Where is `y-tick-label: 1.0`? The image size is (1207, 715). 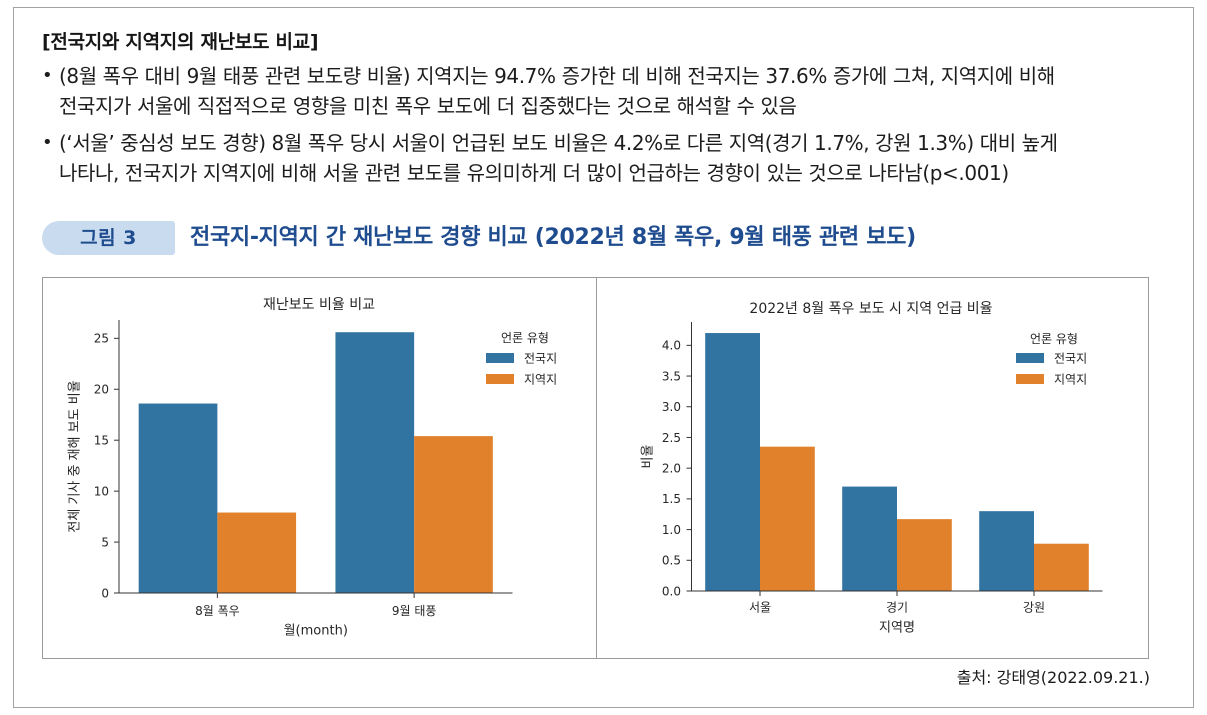 y-tick-label: 1.0 is located at coordinates (671, 530).